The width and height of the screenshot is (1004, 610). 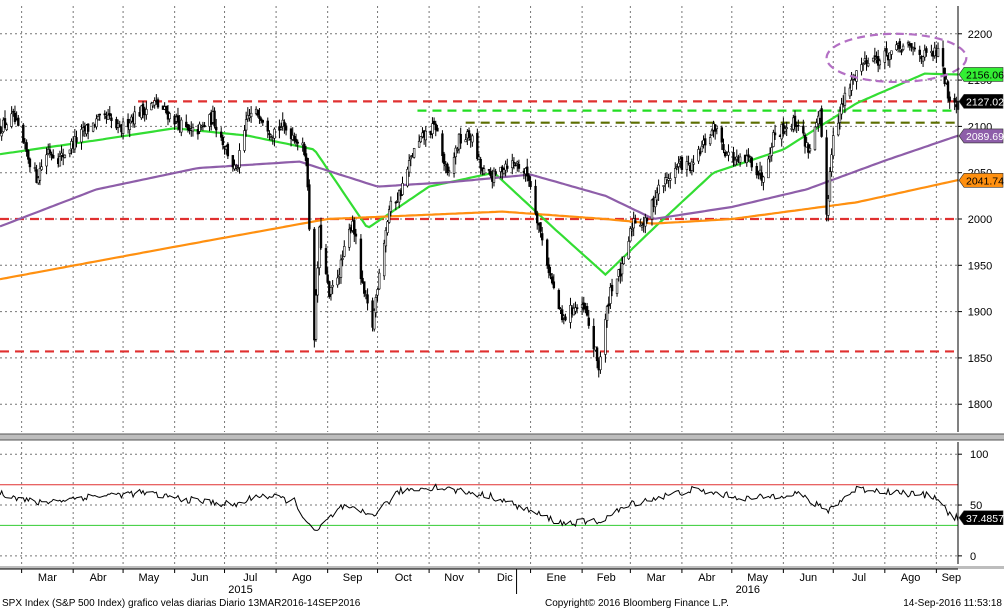 What do you see at coordinates (757, 578) in the screenshot?
I see `x-tick-label-14: May` at bounding box center [757, 578].